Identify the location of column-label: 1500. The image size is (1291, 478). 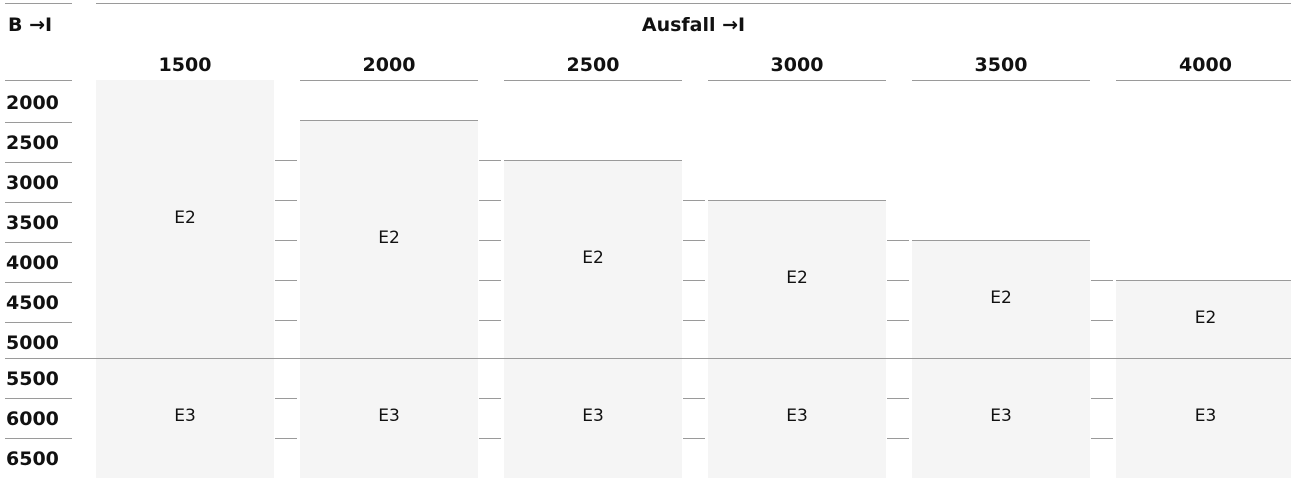
(185, 65).